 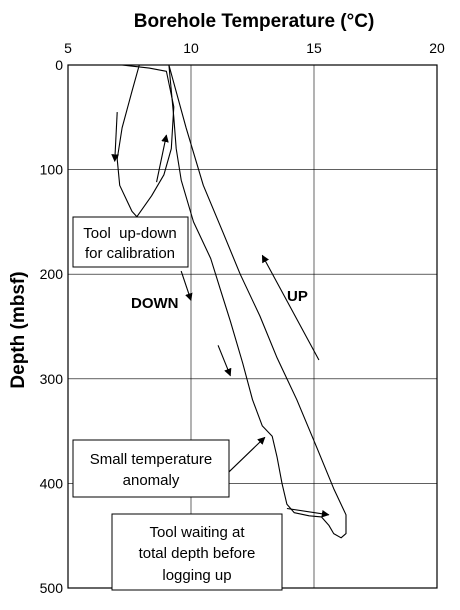 What do you see at coordinates (314, 48) in the screenshot?
I see `x-tick-label-2: 15` at bounding box center [314, 48].